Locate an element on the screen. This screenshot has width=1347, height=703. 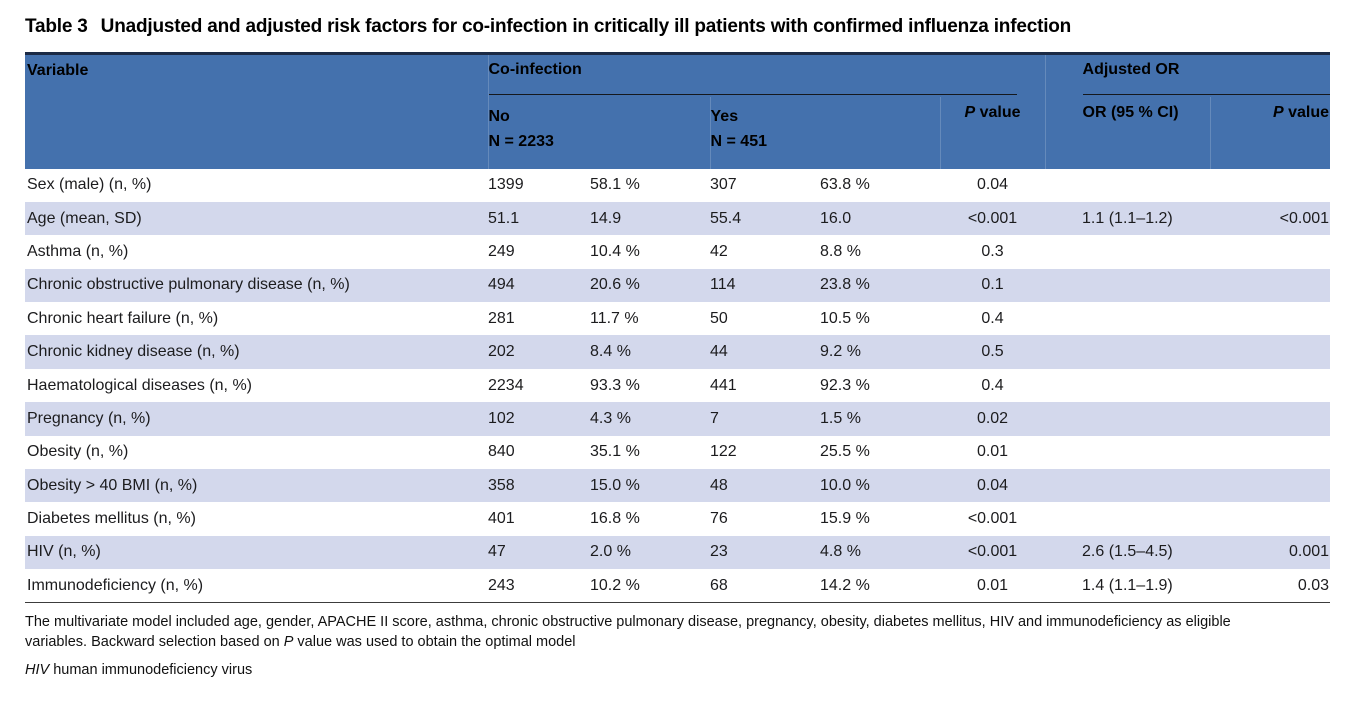
table-row: Pregnancy (n, %) 102 4.3 % 7 1.5 % 0.02 is located at coordinates (678, 419).